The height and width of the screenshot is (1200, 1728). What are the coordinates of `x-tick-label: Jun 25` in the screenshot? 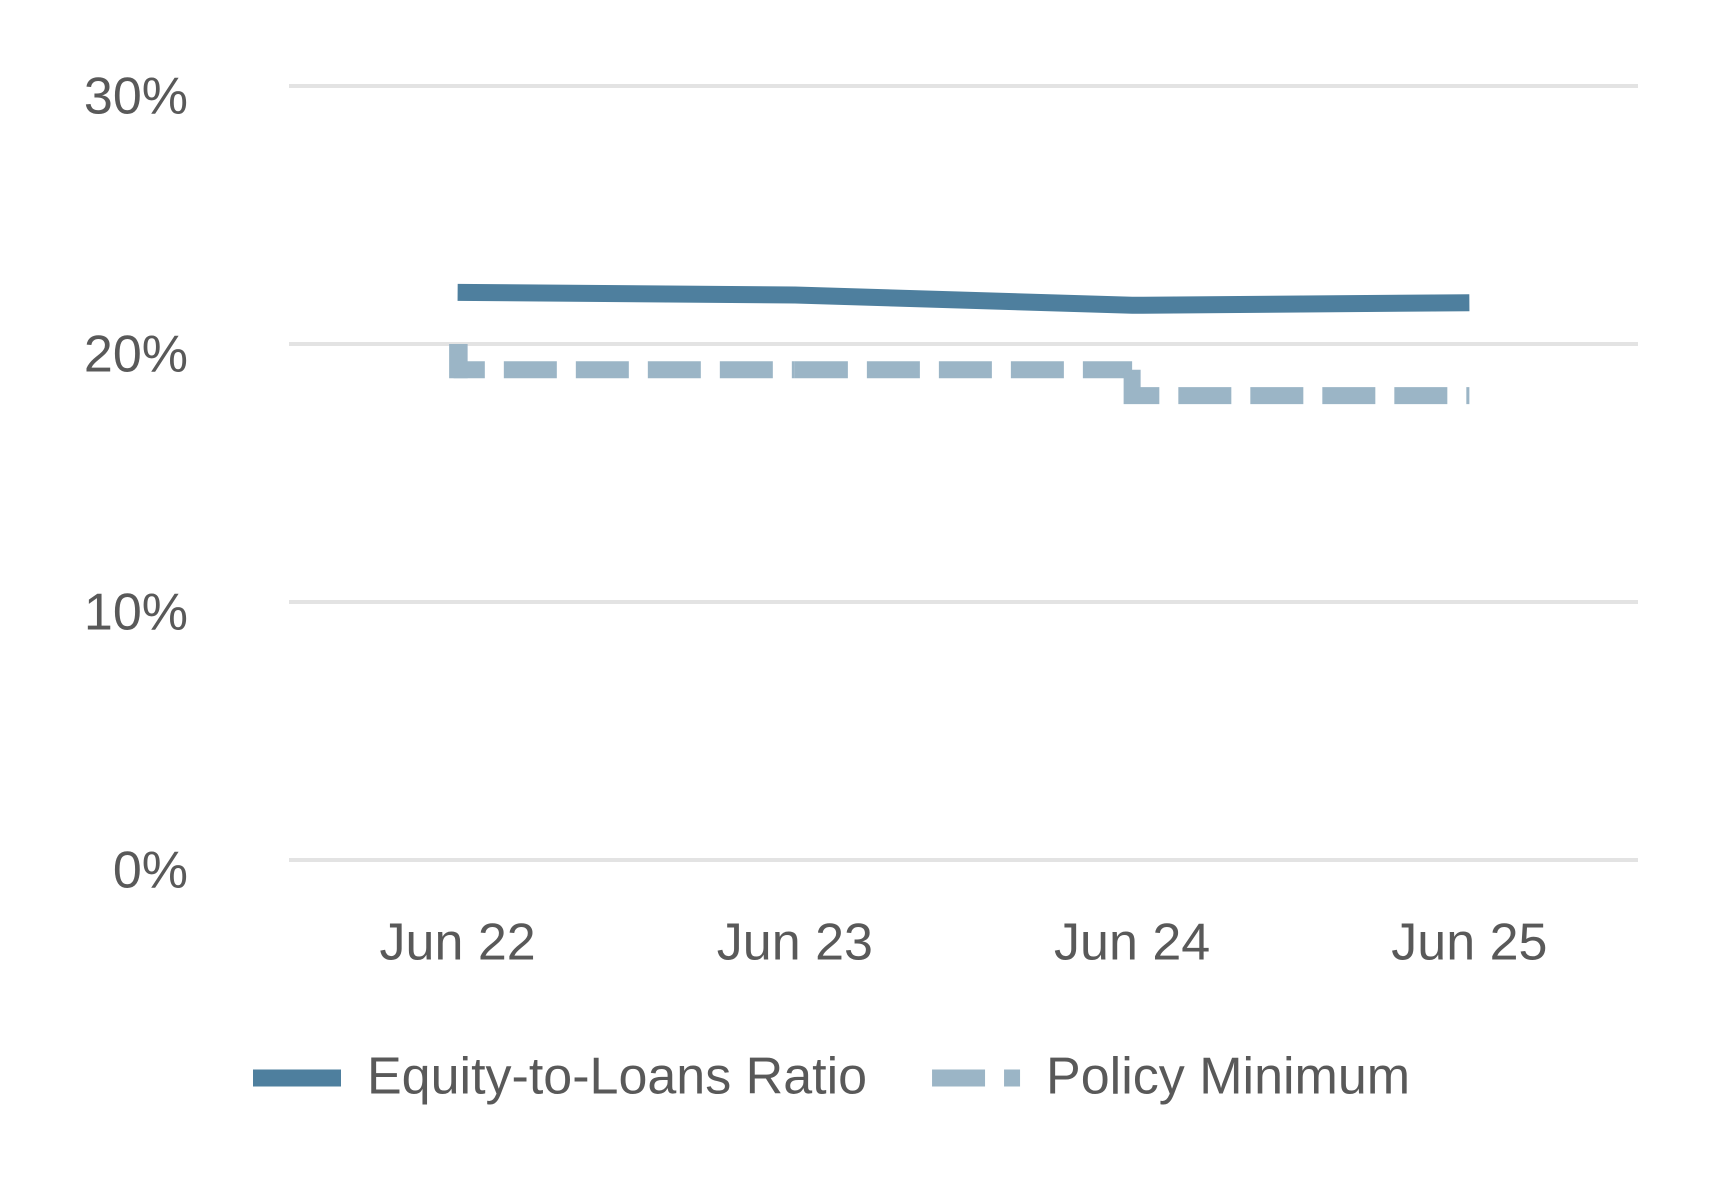 It's located at (1469, 943).